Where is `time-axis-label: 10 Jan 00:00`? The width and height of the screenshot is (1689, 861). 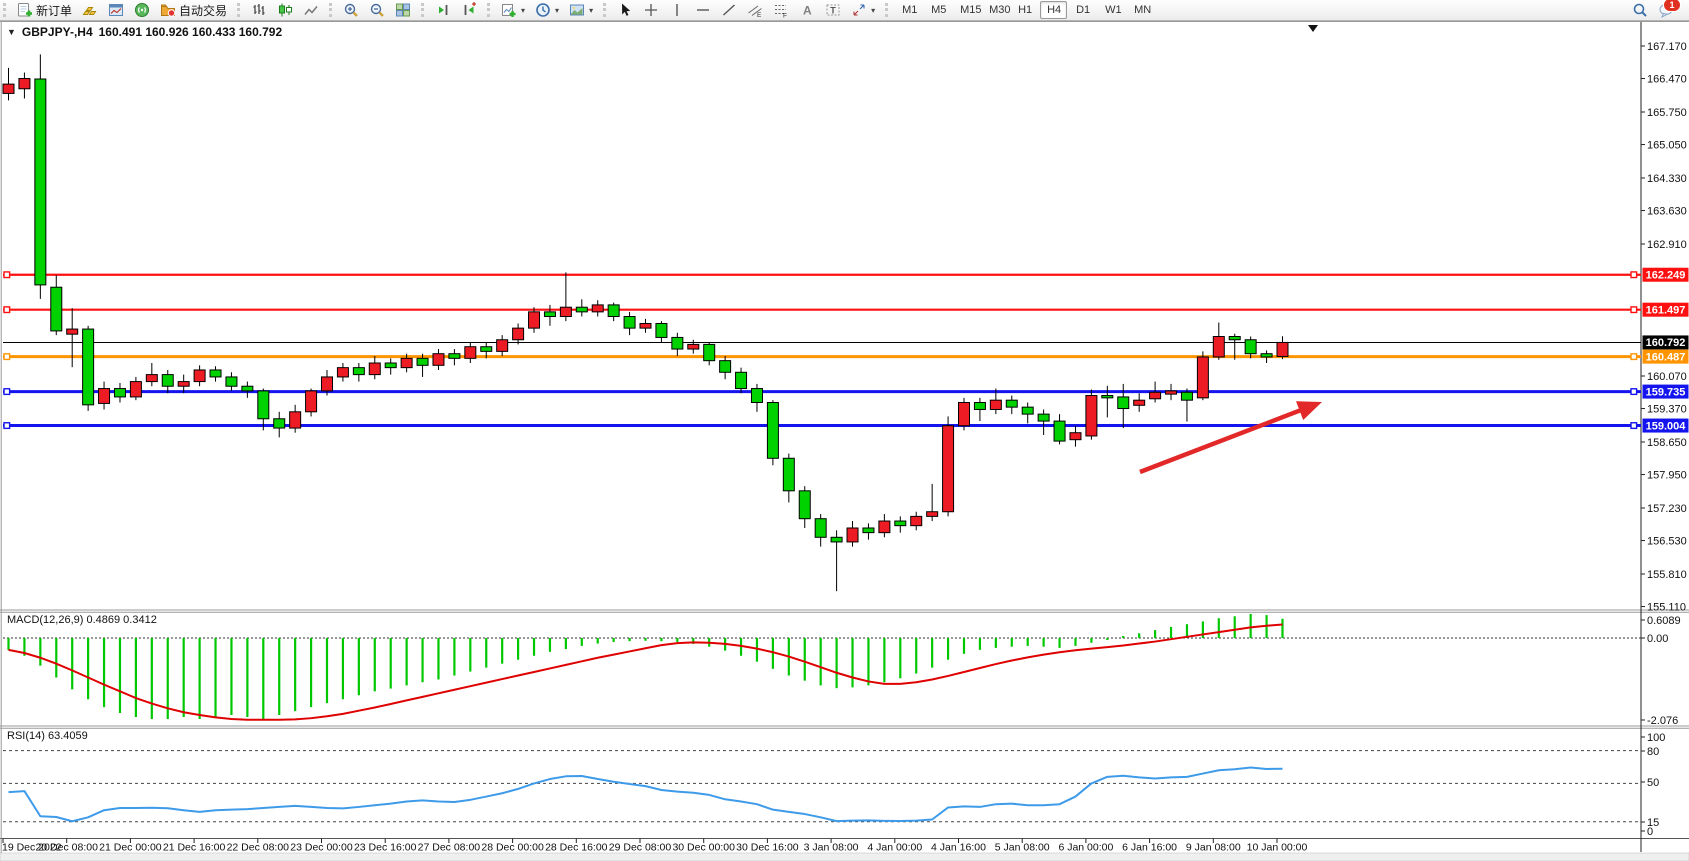 time-axis-label: 10 Jan 00:00 is located at coordinates (1277, 848).